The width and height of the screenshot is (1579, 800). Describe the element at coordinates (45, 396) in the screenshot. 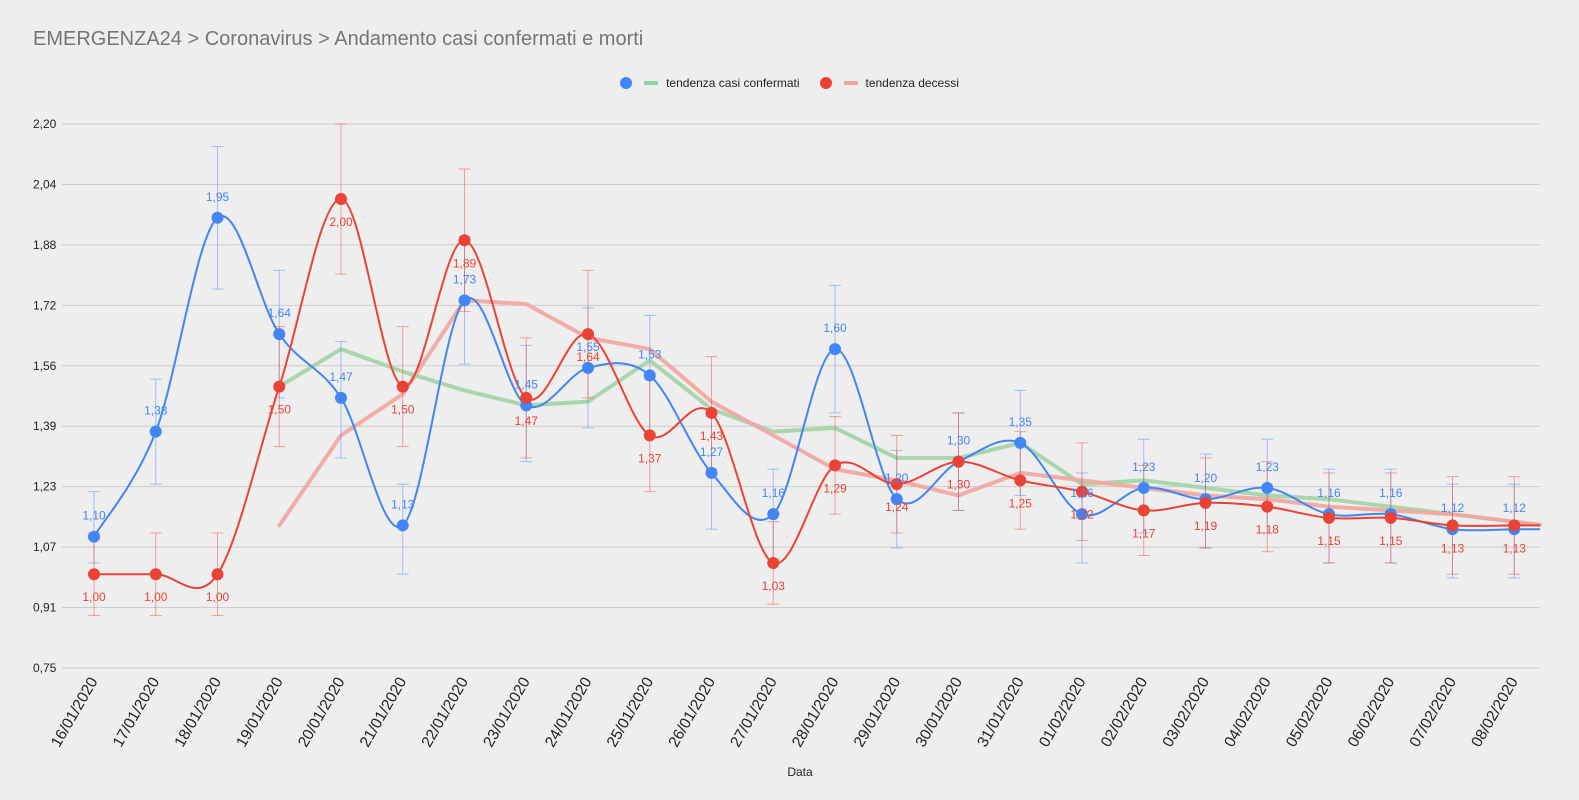

I see `y-axis-ticks: 2,20 2,04 1,88 1,72 1,56 1,39 1,23 1,07 0,91 0,75` at that location.